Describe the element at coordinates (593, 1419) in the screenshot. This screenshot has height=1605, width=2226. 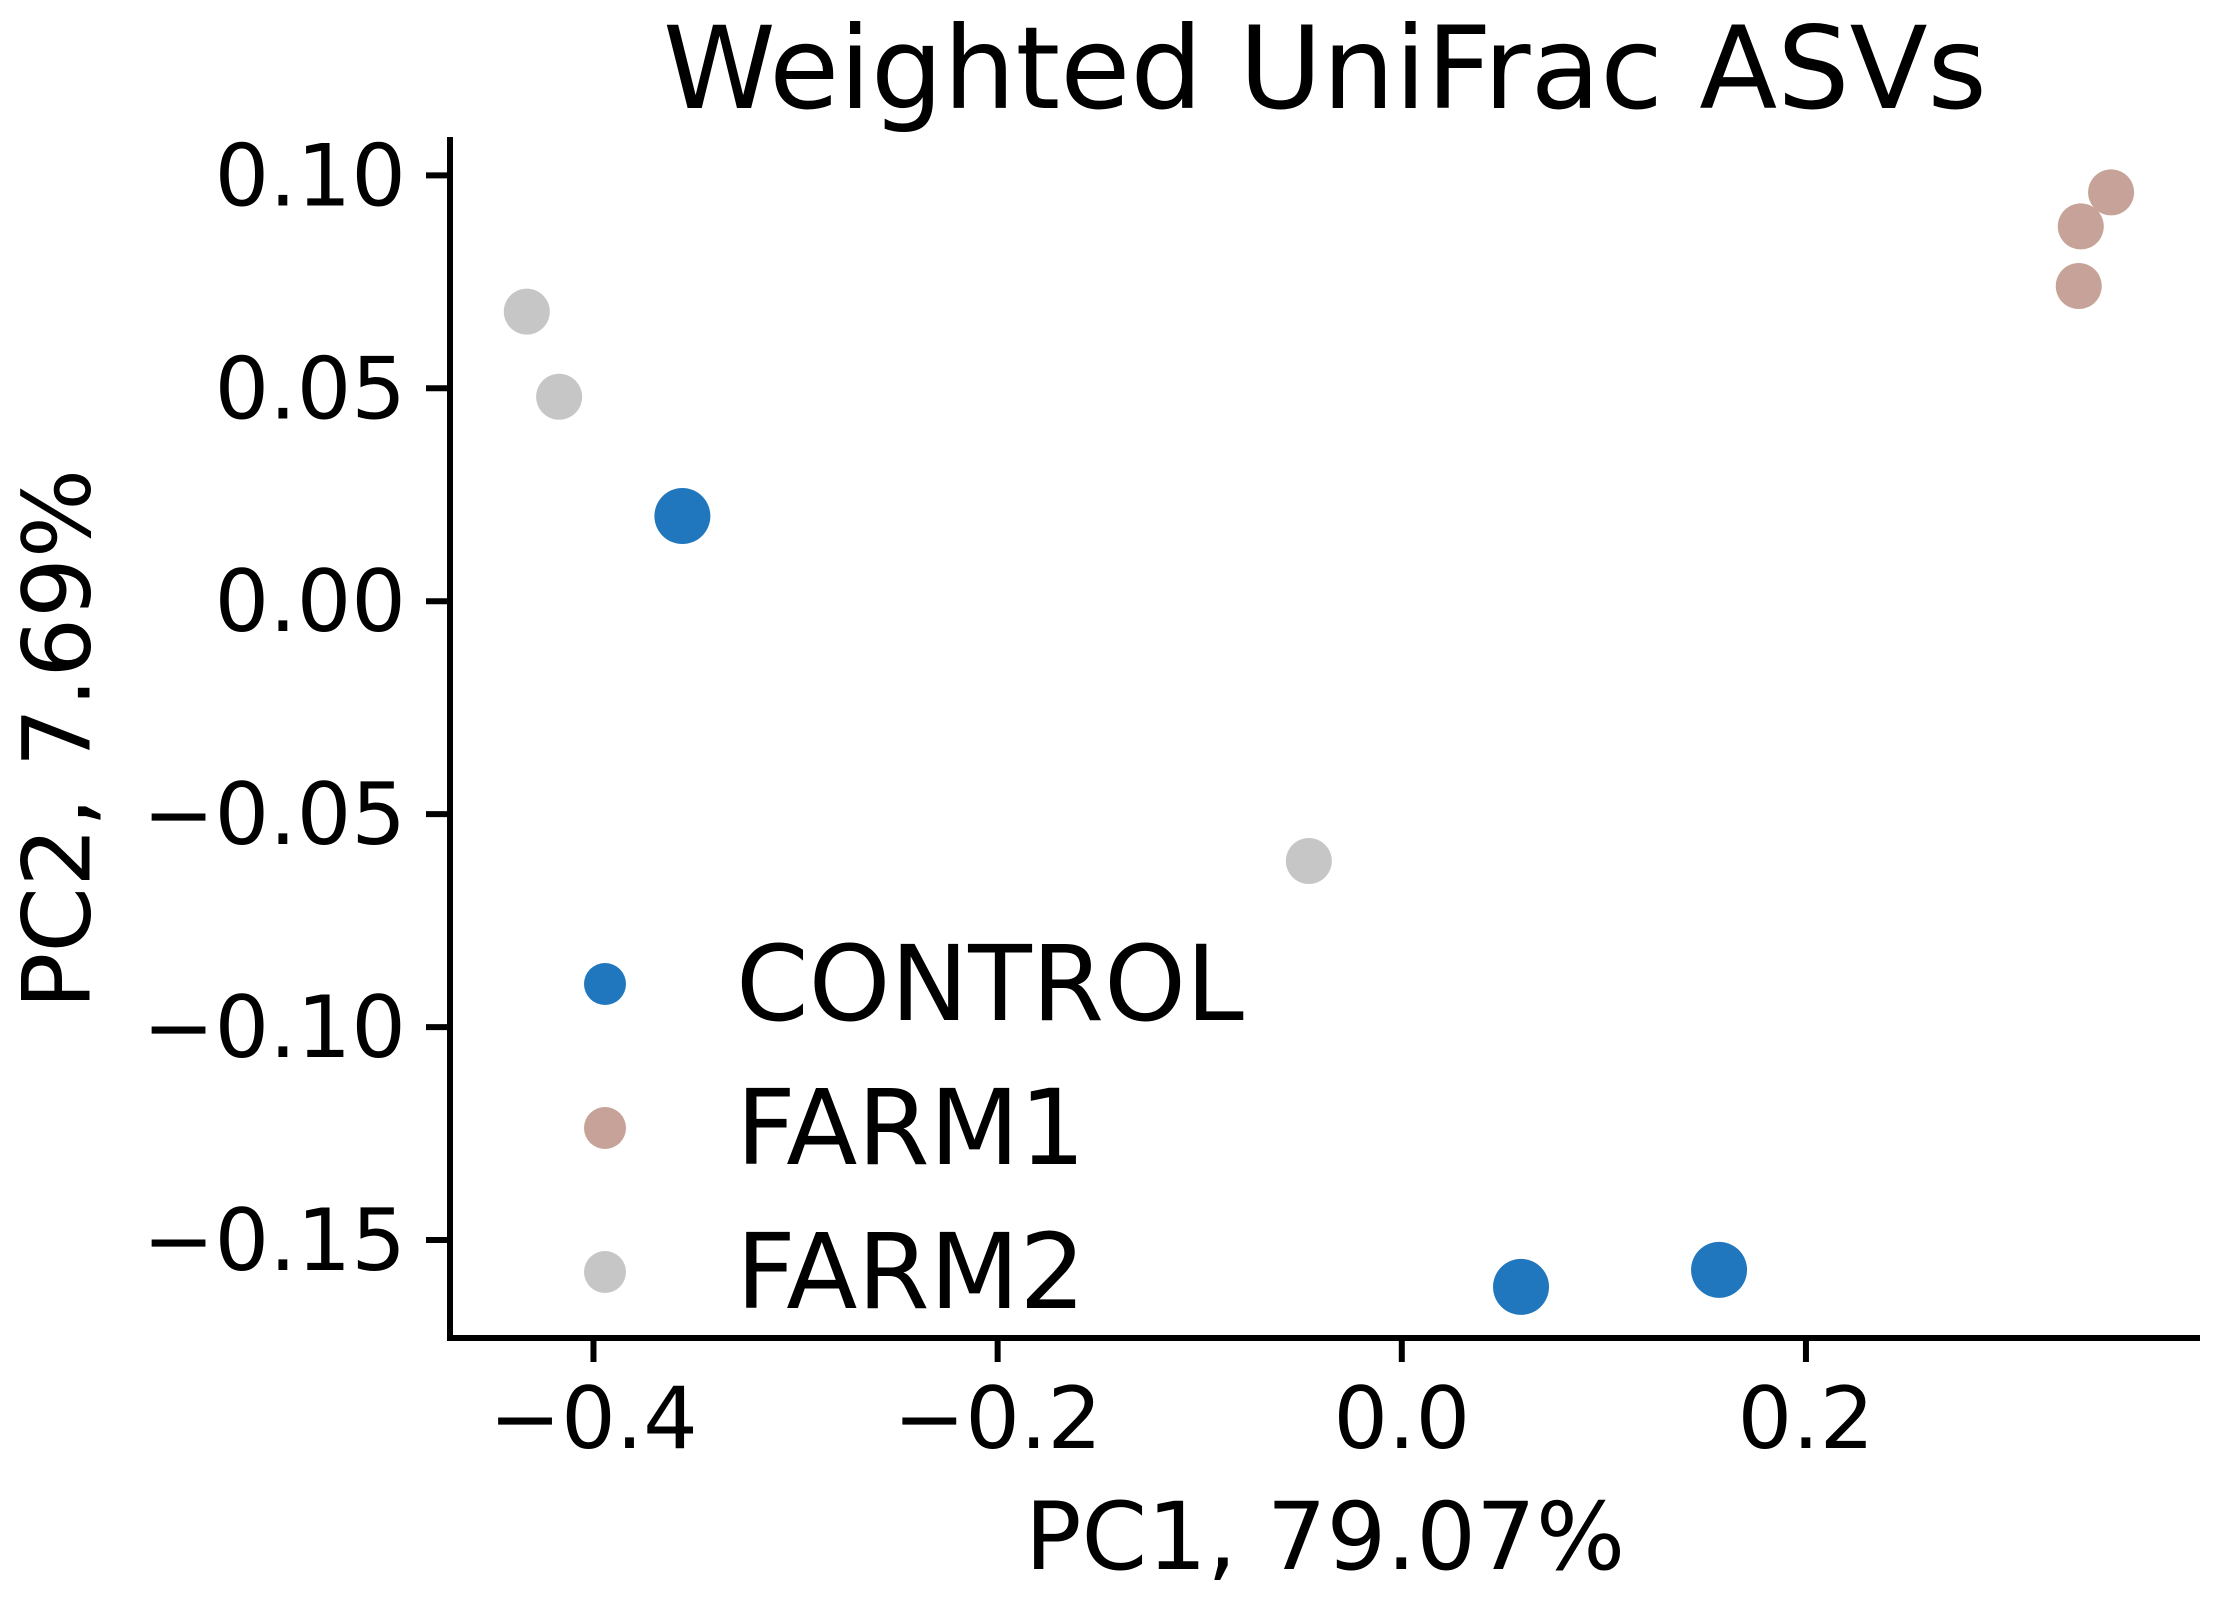
I see `x-axis-tick-label: −0.4` at that location.